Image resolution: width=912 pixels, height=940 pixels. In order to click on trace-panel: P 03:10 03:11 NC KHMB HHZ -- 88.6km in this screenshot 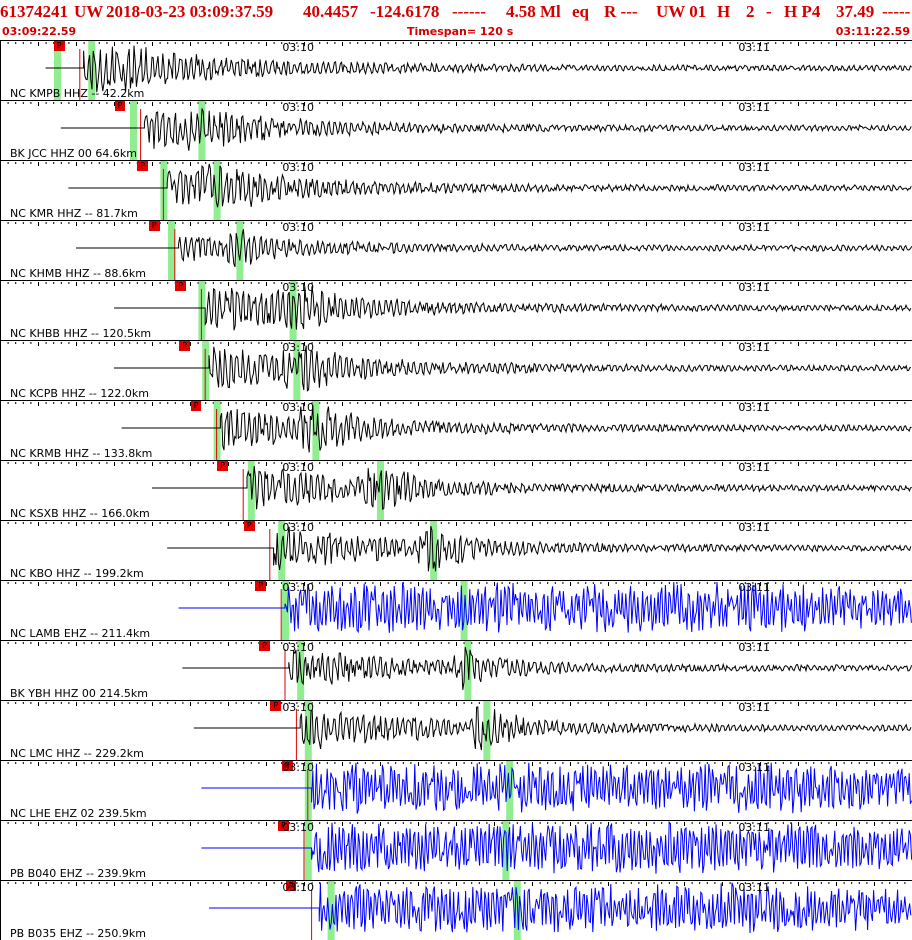, I will do `click(456, 250)`.